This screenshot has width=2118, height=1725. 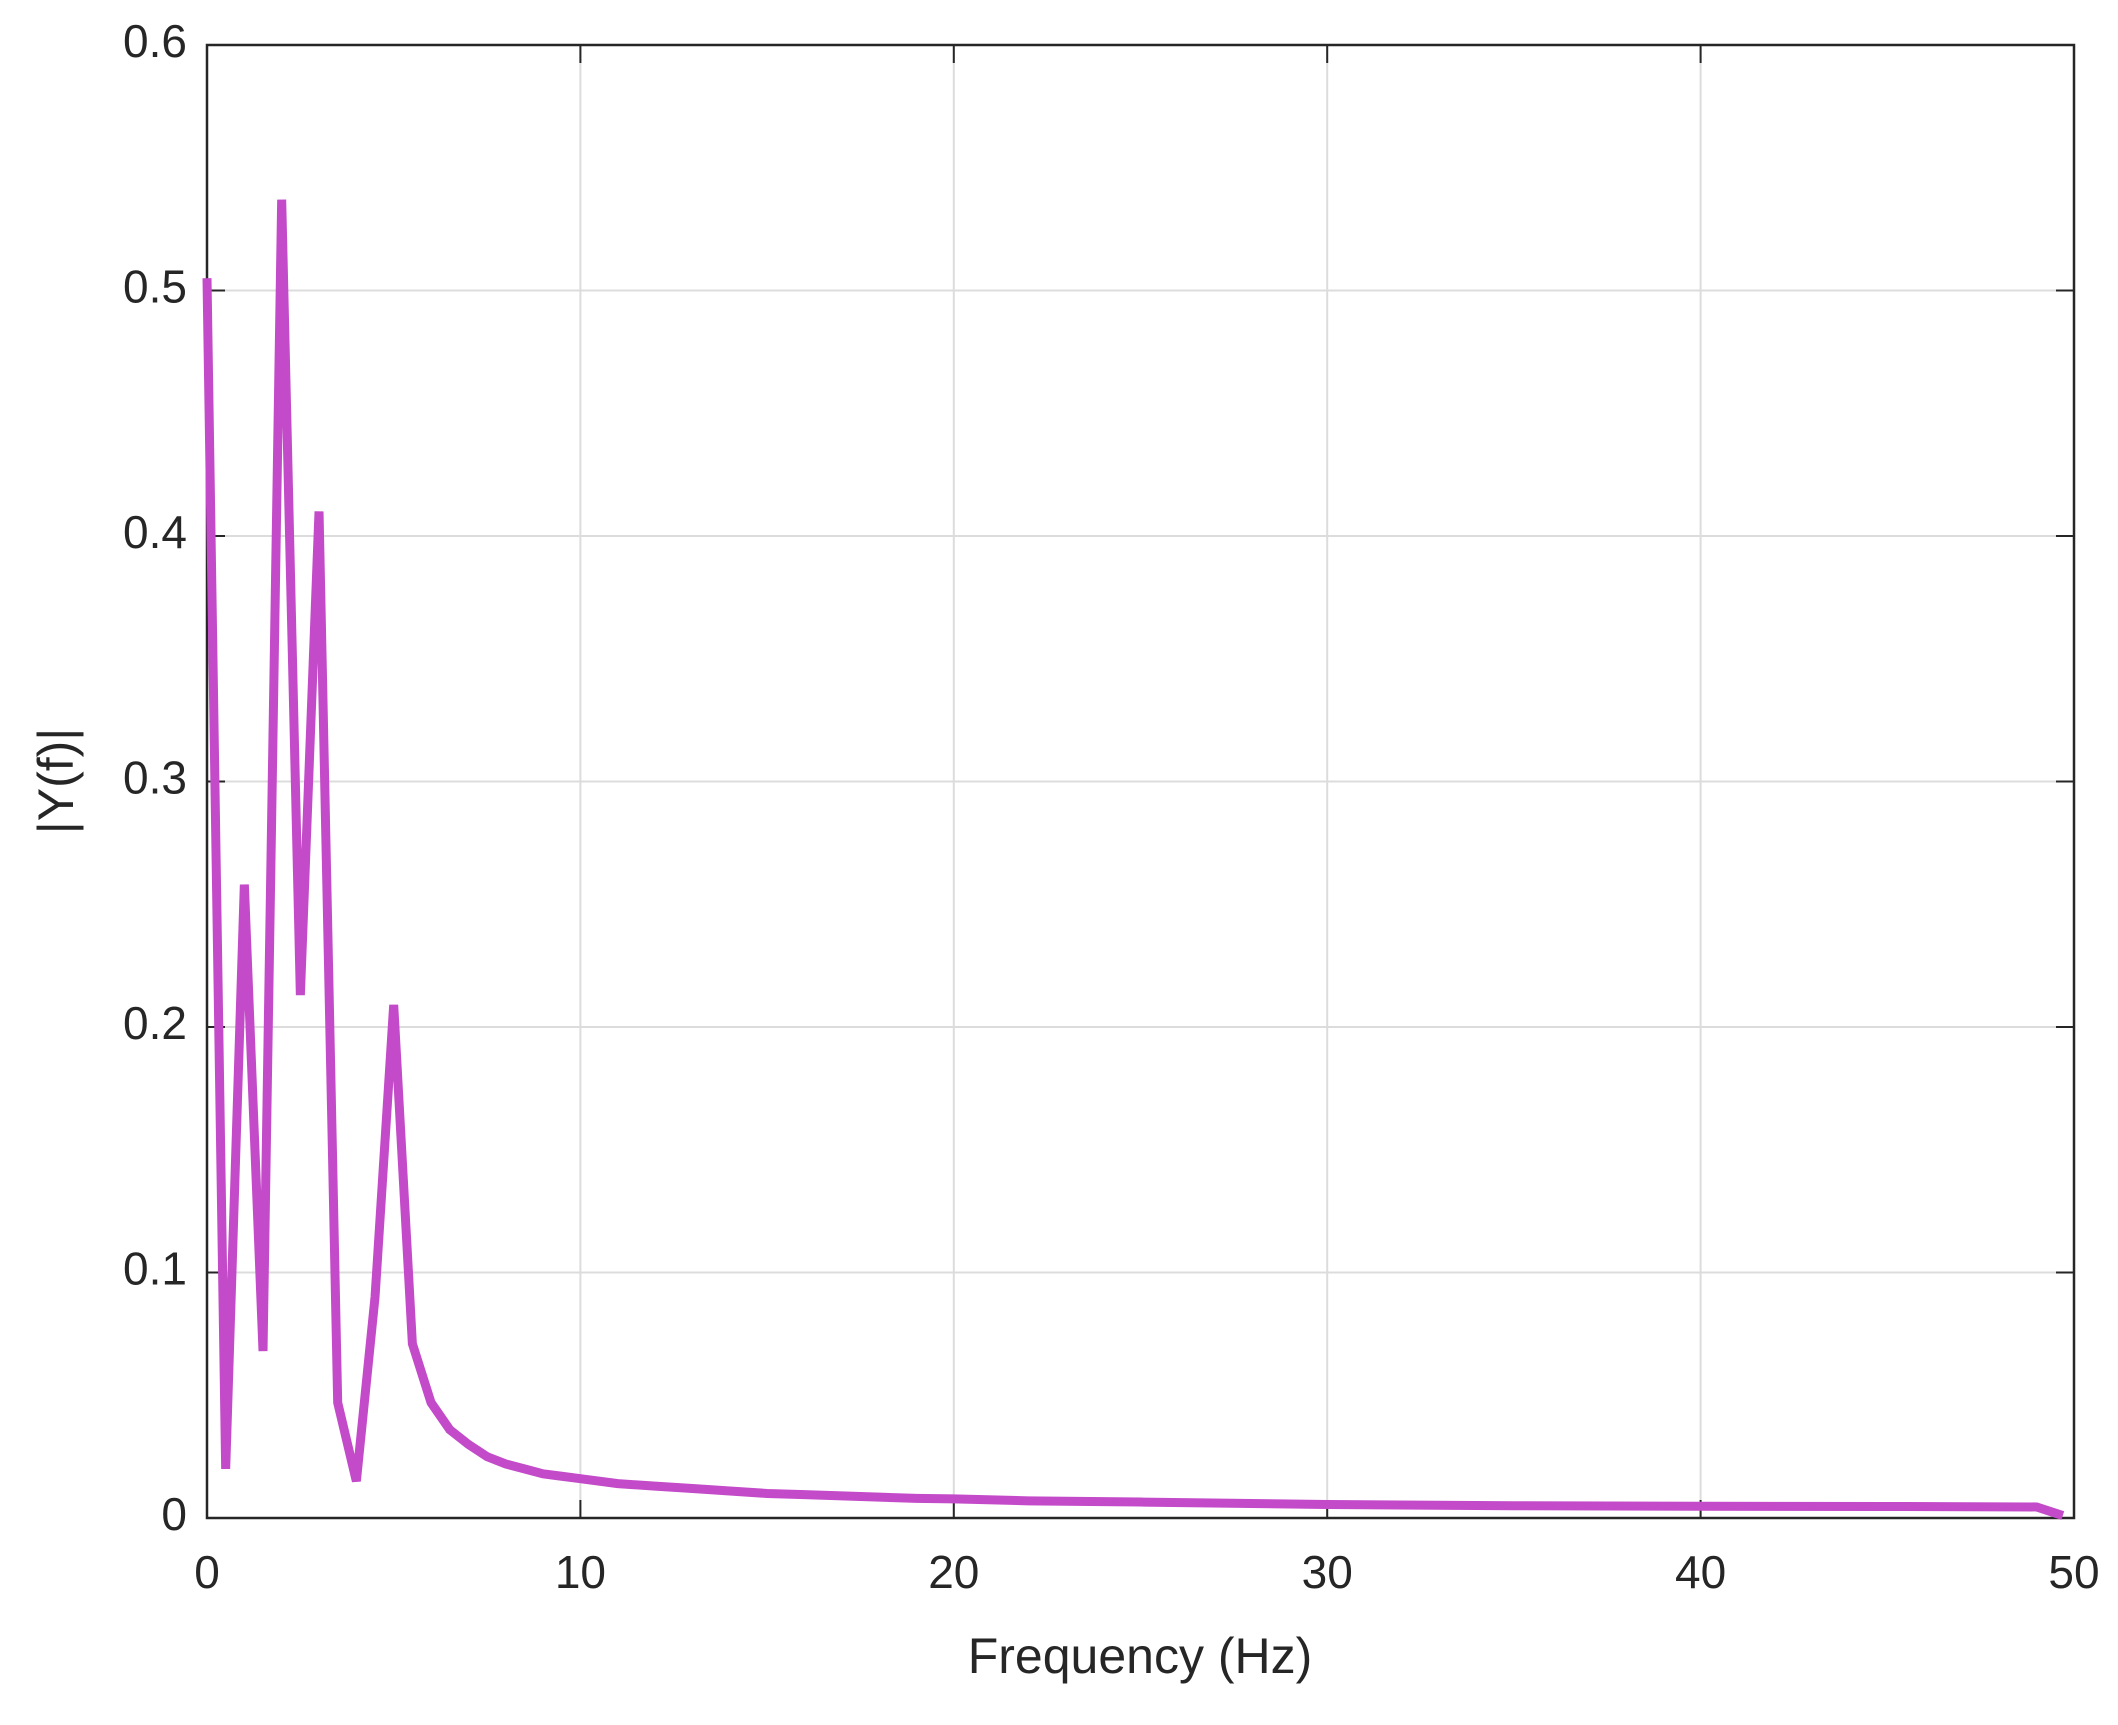 I want to click on x-tick-label: 10, so click(x=580, y=1572).